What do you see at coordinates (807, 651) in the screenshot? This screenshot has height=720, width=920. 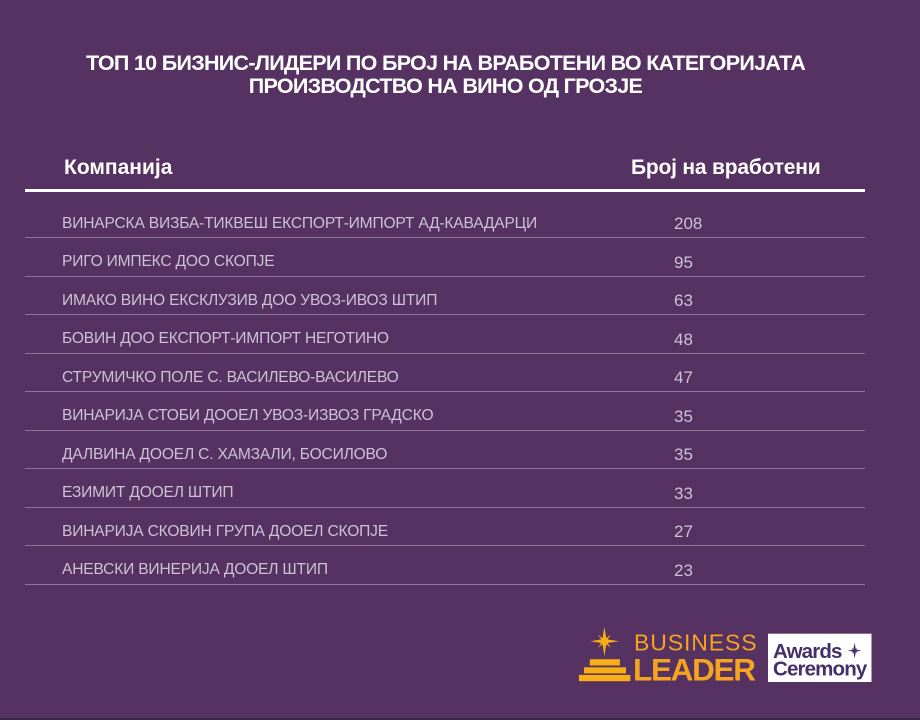 I see `svg-text: Awards` at bounding box center [807, 651].